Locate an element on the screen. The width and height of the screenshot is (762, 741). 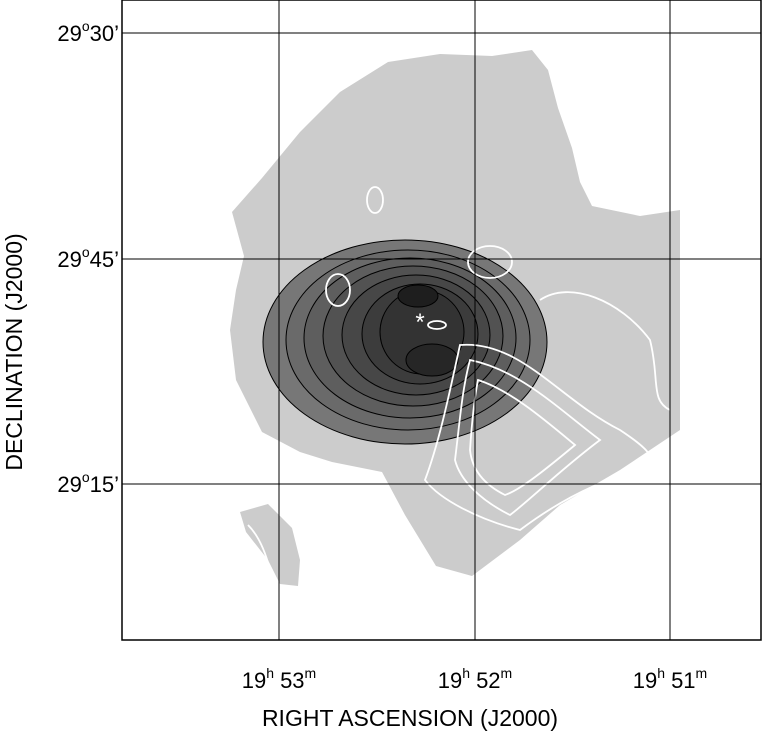
tick-part: 52 is located at coordinates (488, 680).